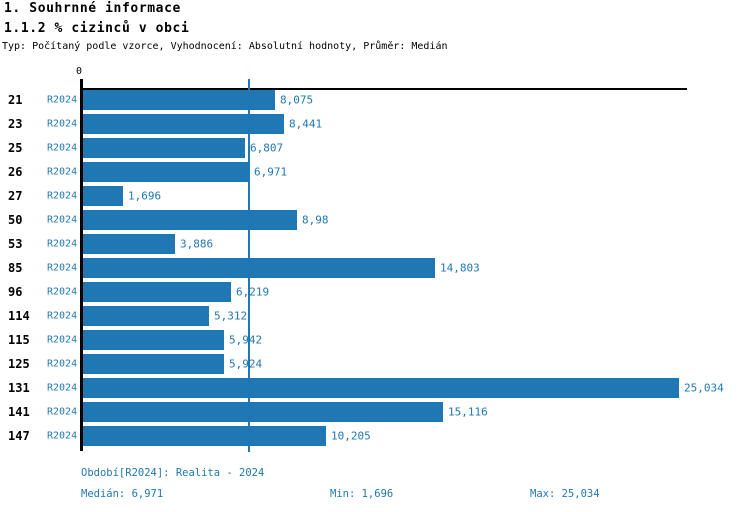 The height and width of the screenshot is (512, 750). Describe the element at coordinates (79, 71) in the screenshot. I see `x-axis-zero-label: 0` at that location.